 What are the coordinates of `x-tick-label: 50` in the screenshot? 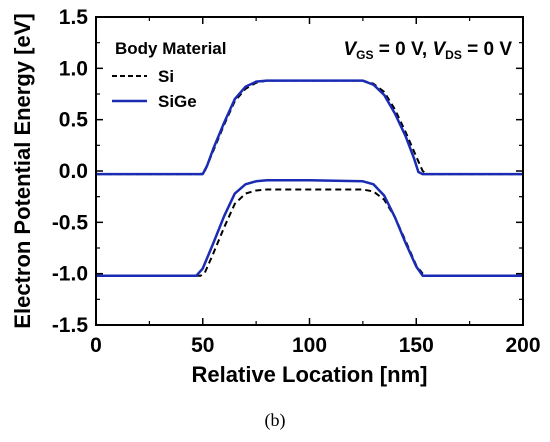 It's located at (202, 345).